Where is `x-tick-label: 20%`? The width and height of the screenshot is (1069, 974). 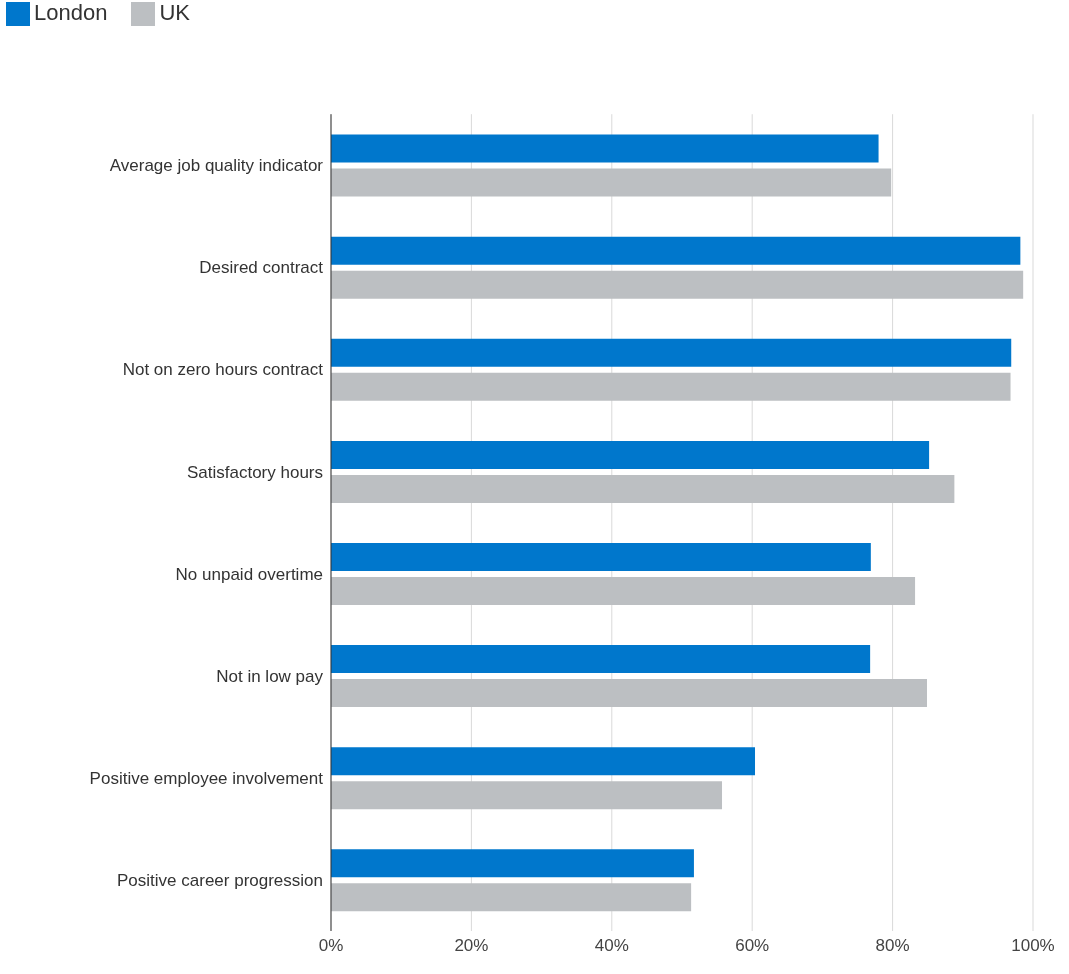
x-tick-label: 20% is located at coordinates (471, 946).